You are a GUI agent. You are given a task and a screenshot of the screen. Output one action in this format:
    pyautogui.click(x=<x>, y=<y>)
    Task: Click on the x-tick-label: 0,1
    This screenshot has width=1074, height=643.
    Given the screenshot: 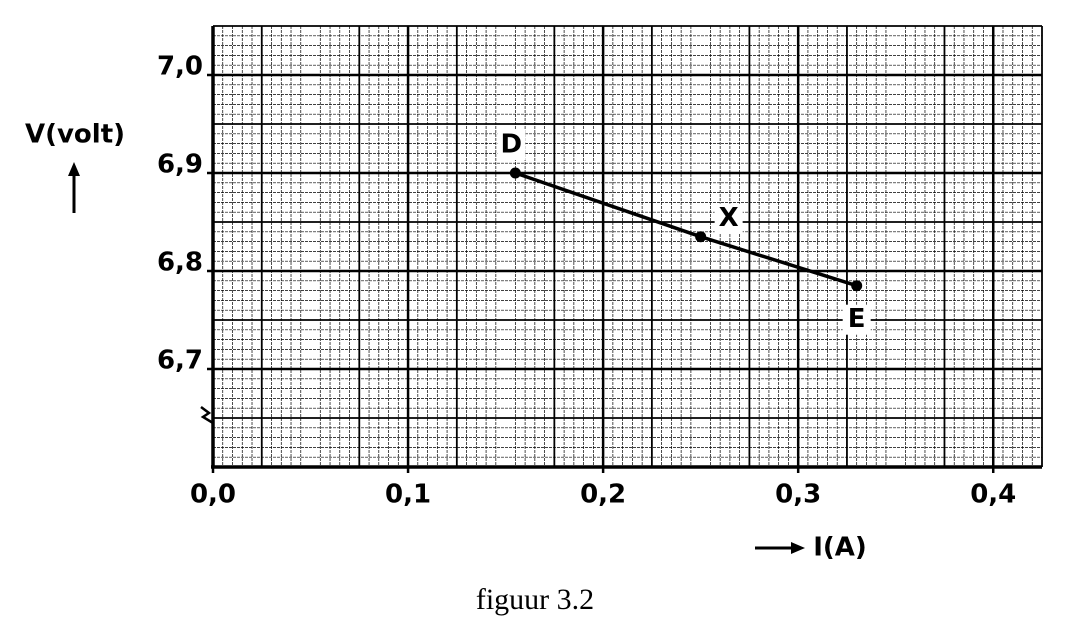 What is the action you would take?
    pyautogui.click(x=408, y=495)
    